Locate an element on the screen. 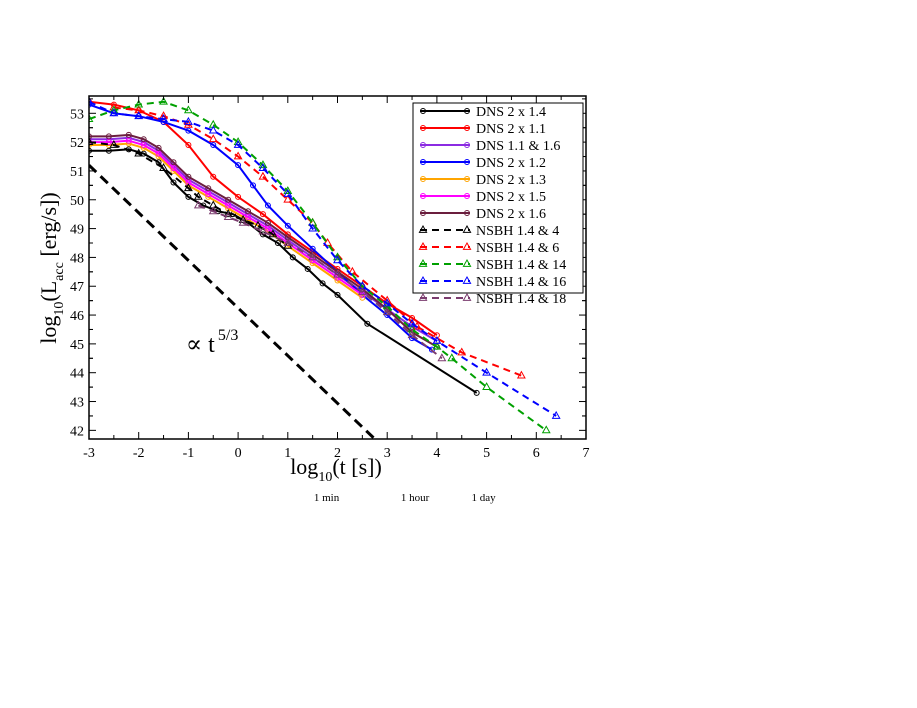 This screenshot has height=708, width=917. legend-item: DNS 2 x 1.5 is located at coordinates (483, 197).